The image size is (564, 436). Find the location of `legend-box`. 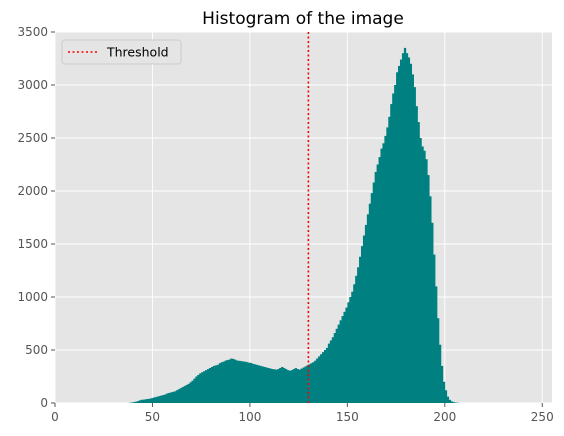

legend-box is located at coordinates (121, 52).